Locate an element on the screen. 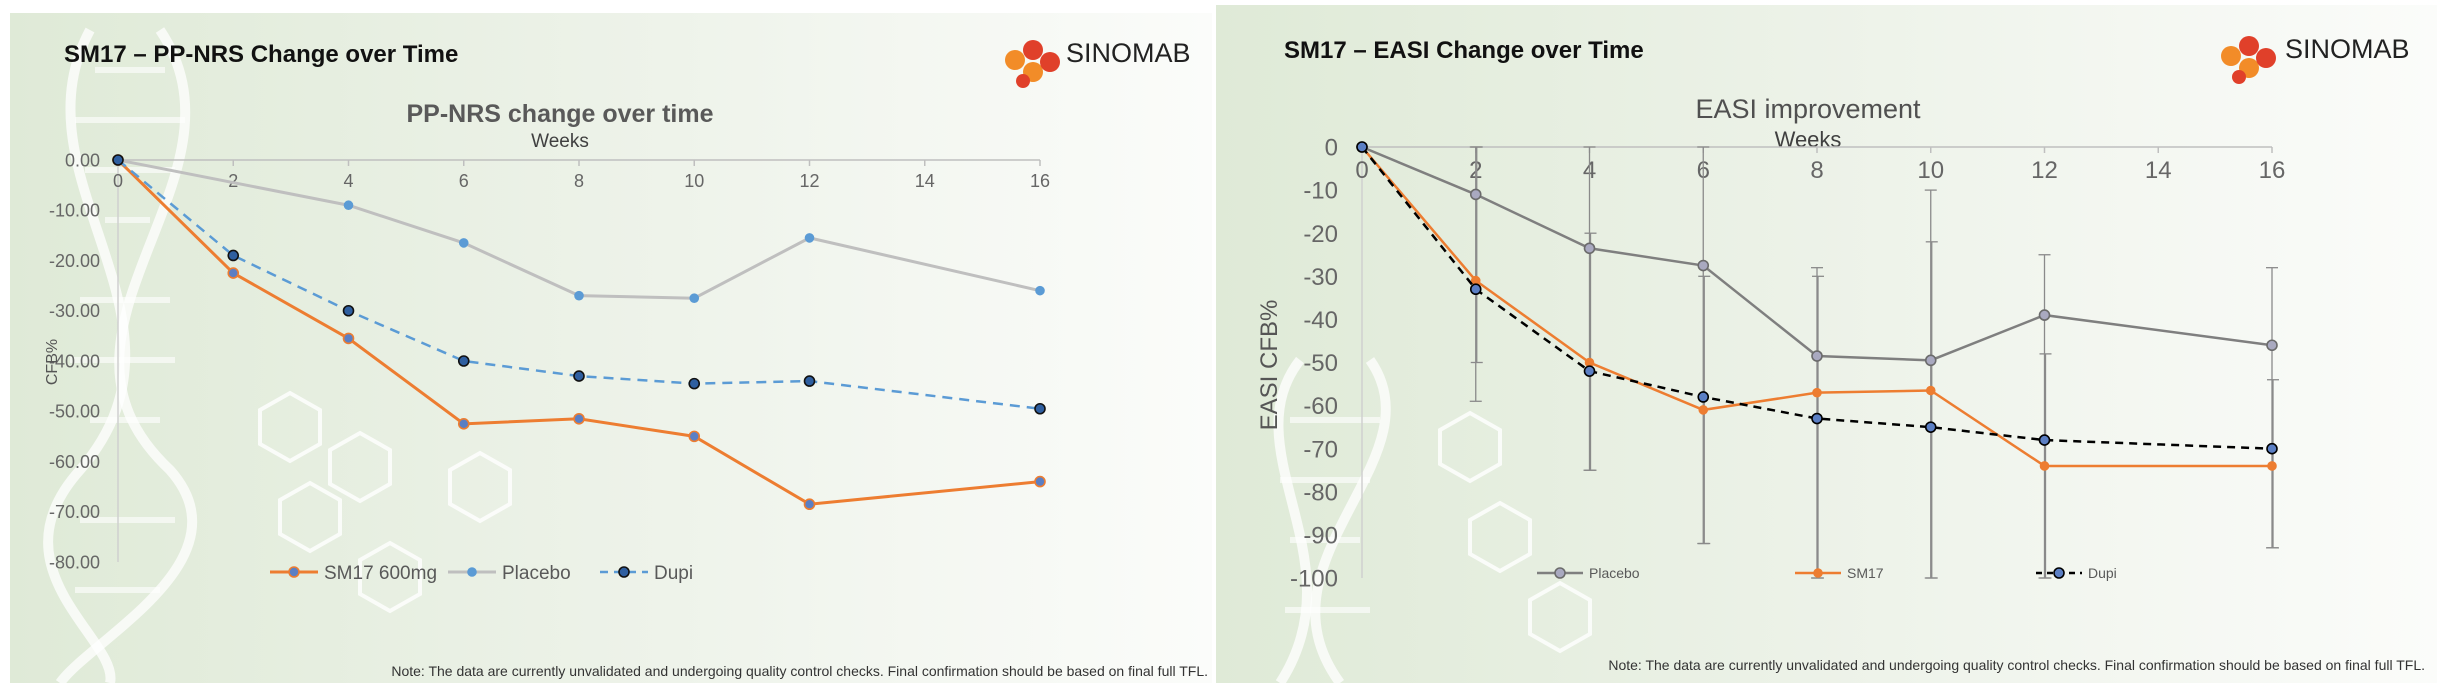 The height and width of the screenshot is (688, 2437). series-line-dupi is located at coordinates (579, 284).